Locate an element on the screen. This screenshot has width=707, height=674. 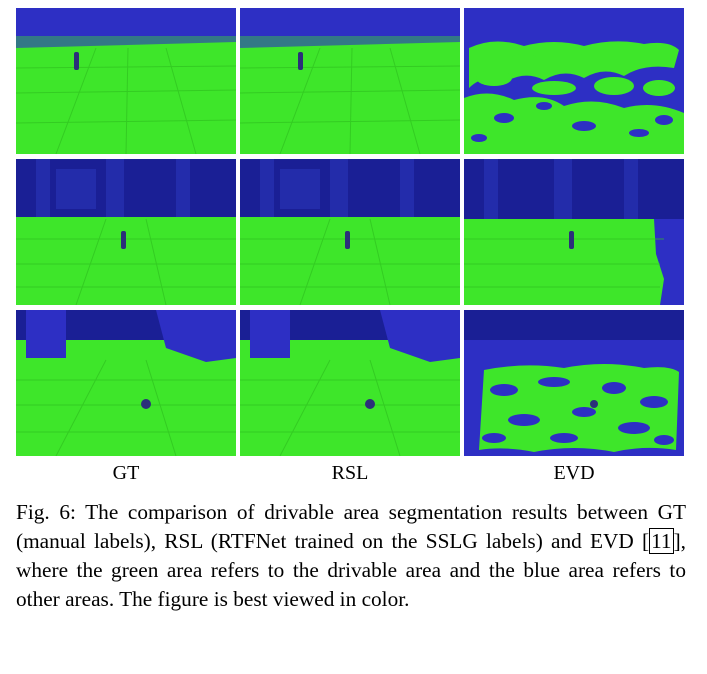
column-label-evd: EVD is located at coordinates (574, 473).